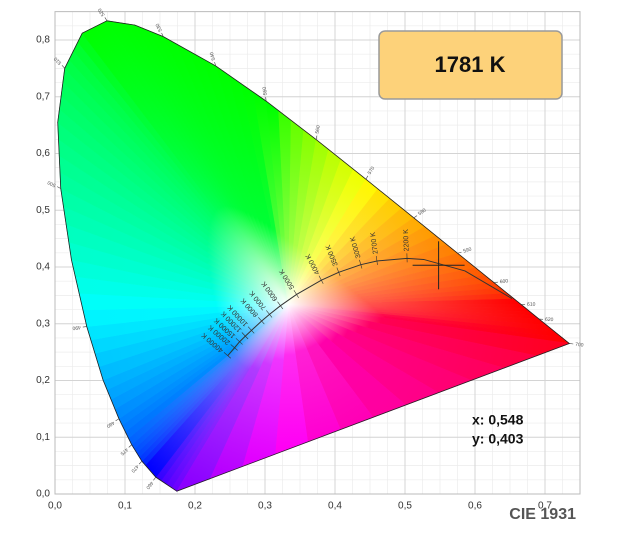 The image size is (620, 550). What do you see at coordinates (43, 210) in the screenshot?
I see `y-tick-label: 0,5` at bounding box center [43, 210].